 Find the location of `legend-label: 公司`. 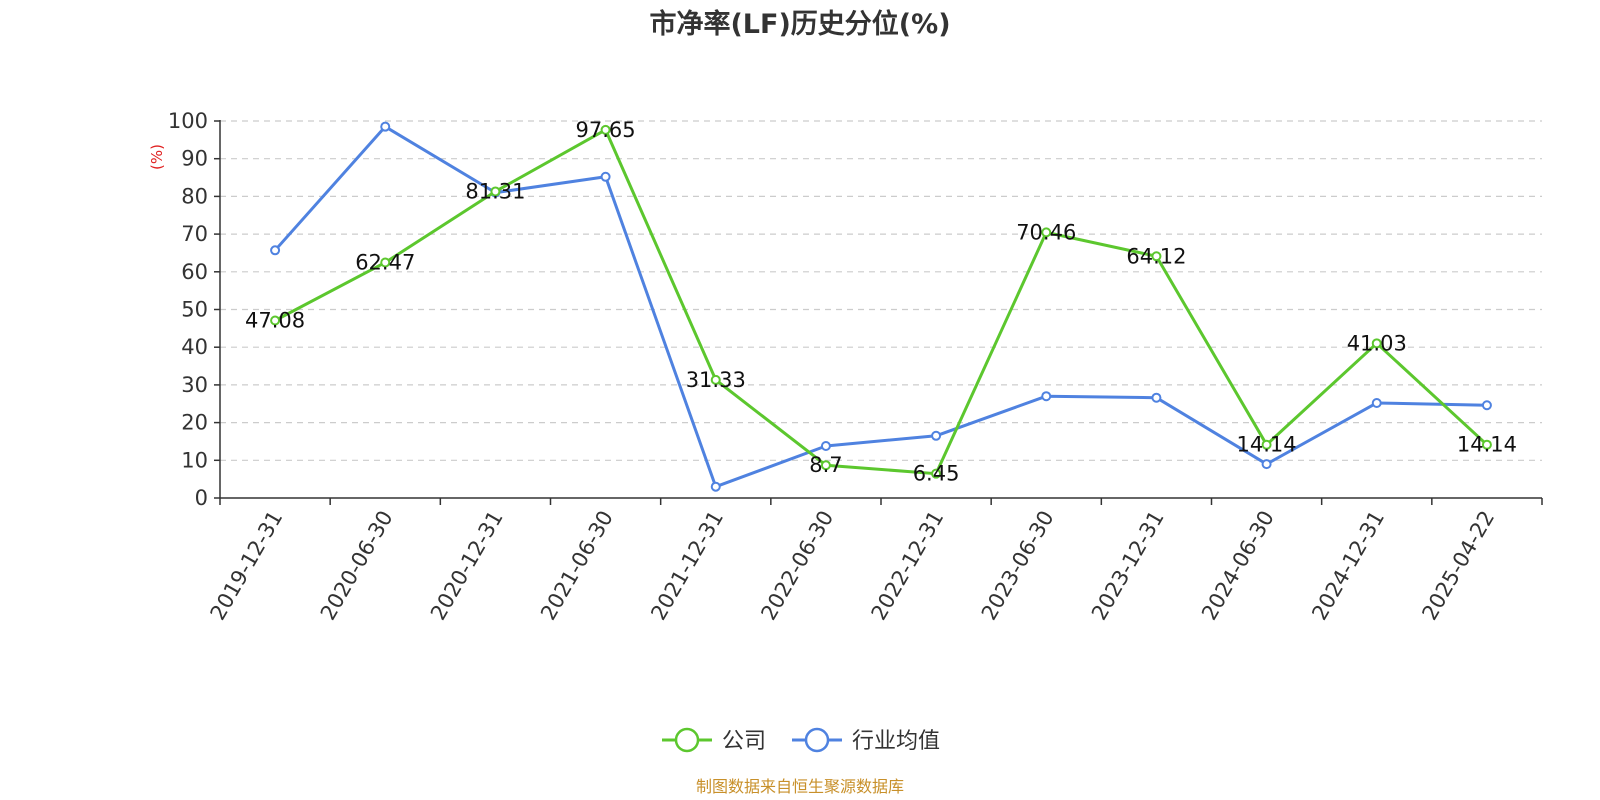

legend-label: 公司 is located at coordinates (744, 741).